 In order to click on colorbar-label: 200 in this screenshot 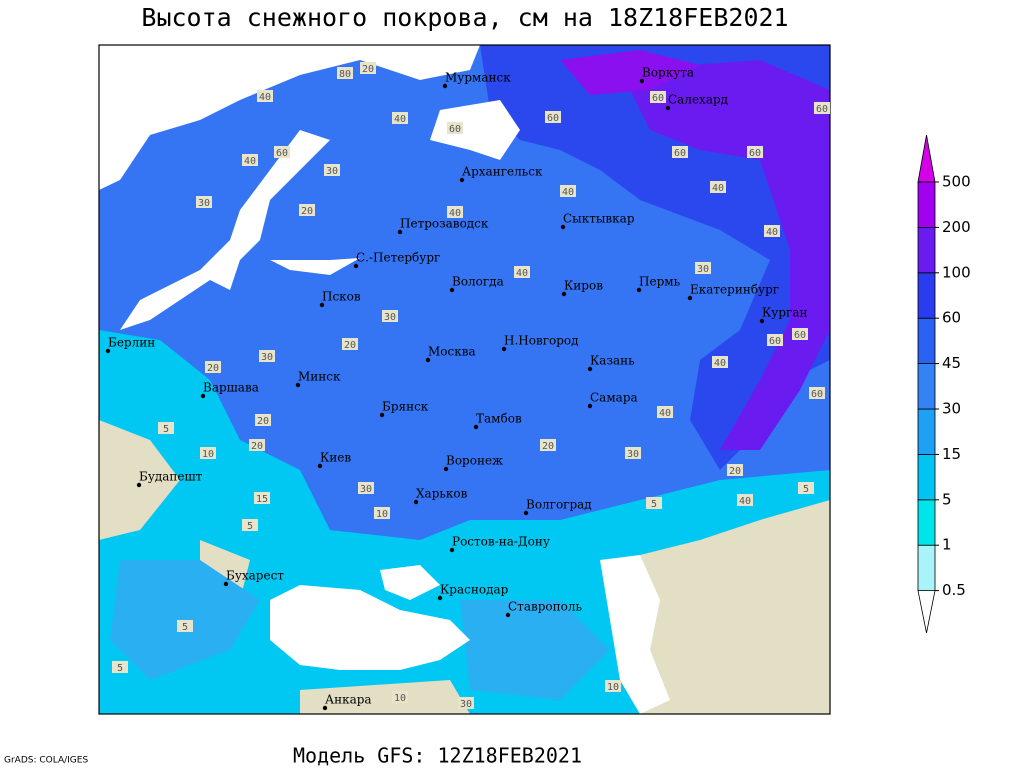, I will do `click(956, 227)`.